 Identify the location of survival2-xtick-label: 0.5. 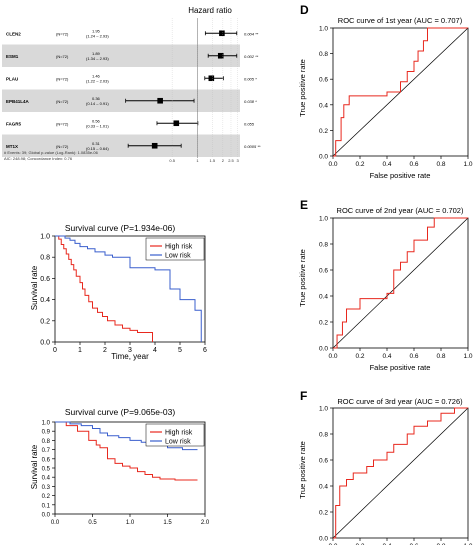
(92, 523).